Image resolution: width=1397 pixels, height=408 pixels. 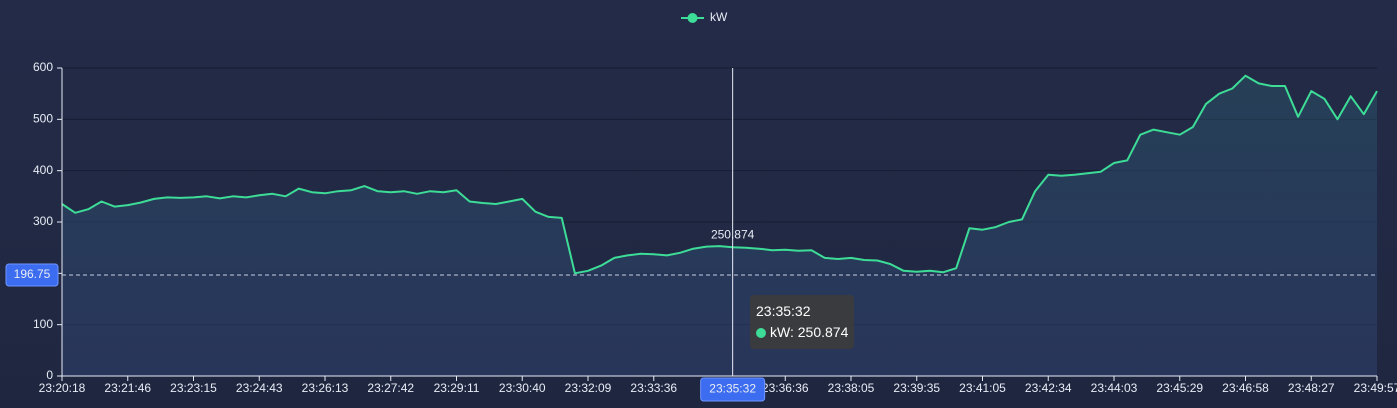 What do you see at coordinates (43, 324) in the screenshot?
I see `y-tick-label: 100` at bounding box center [43, 324].